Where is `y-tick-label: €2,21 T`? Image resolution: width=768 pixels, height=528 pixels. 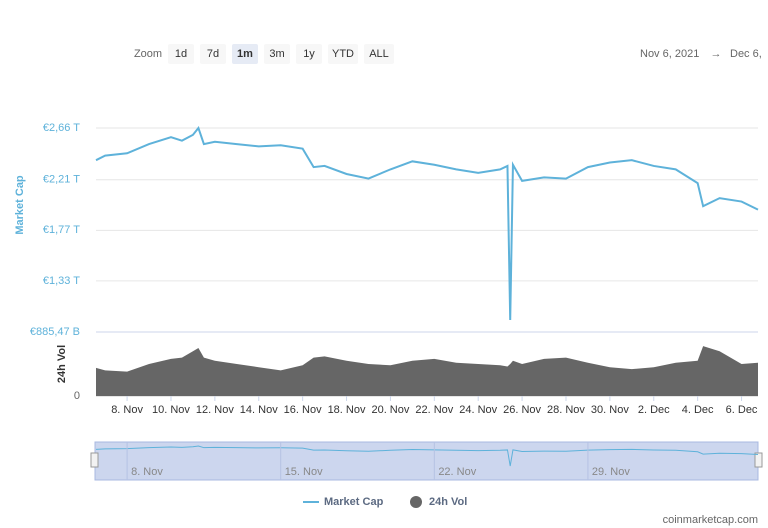 y-tick-label: €2,21 T is located at coordinates (61, 180).